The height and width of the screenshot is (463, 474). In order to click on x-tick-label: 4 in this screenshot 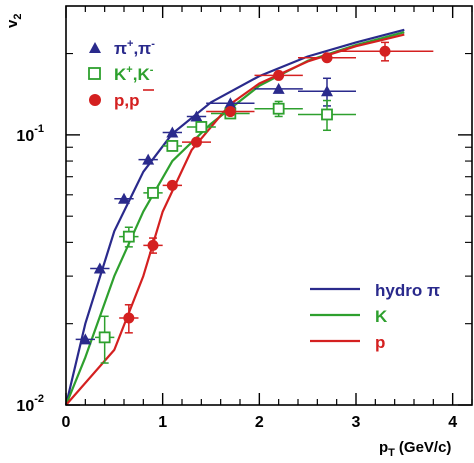, I will do `click(452, 422)`.